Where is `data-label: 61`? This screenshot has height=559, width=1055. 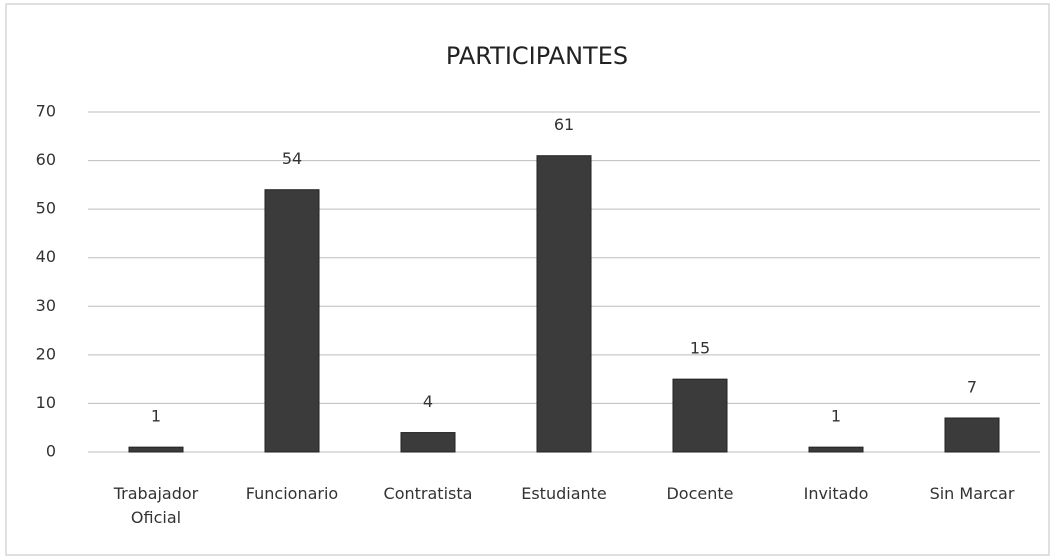
data-label: 61 is located at coordinates (564, 124).